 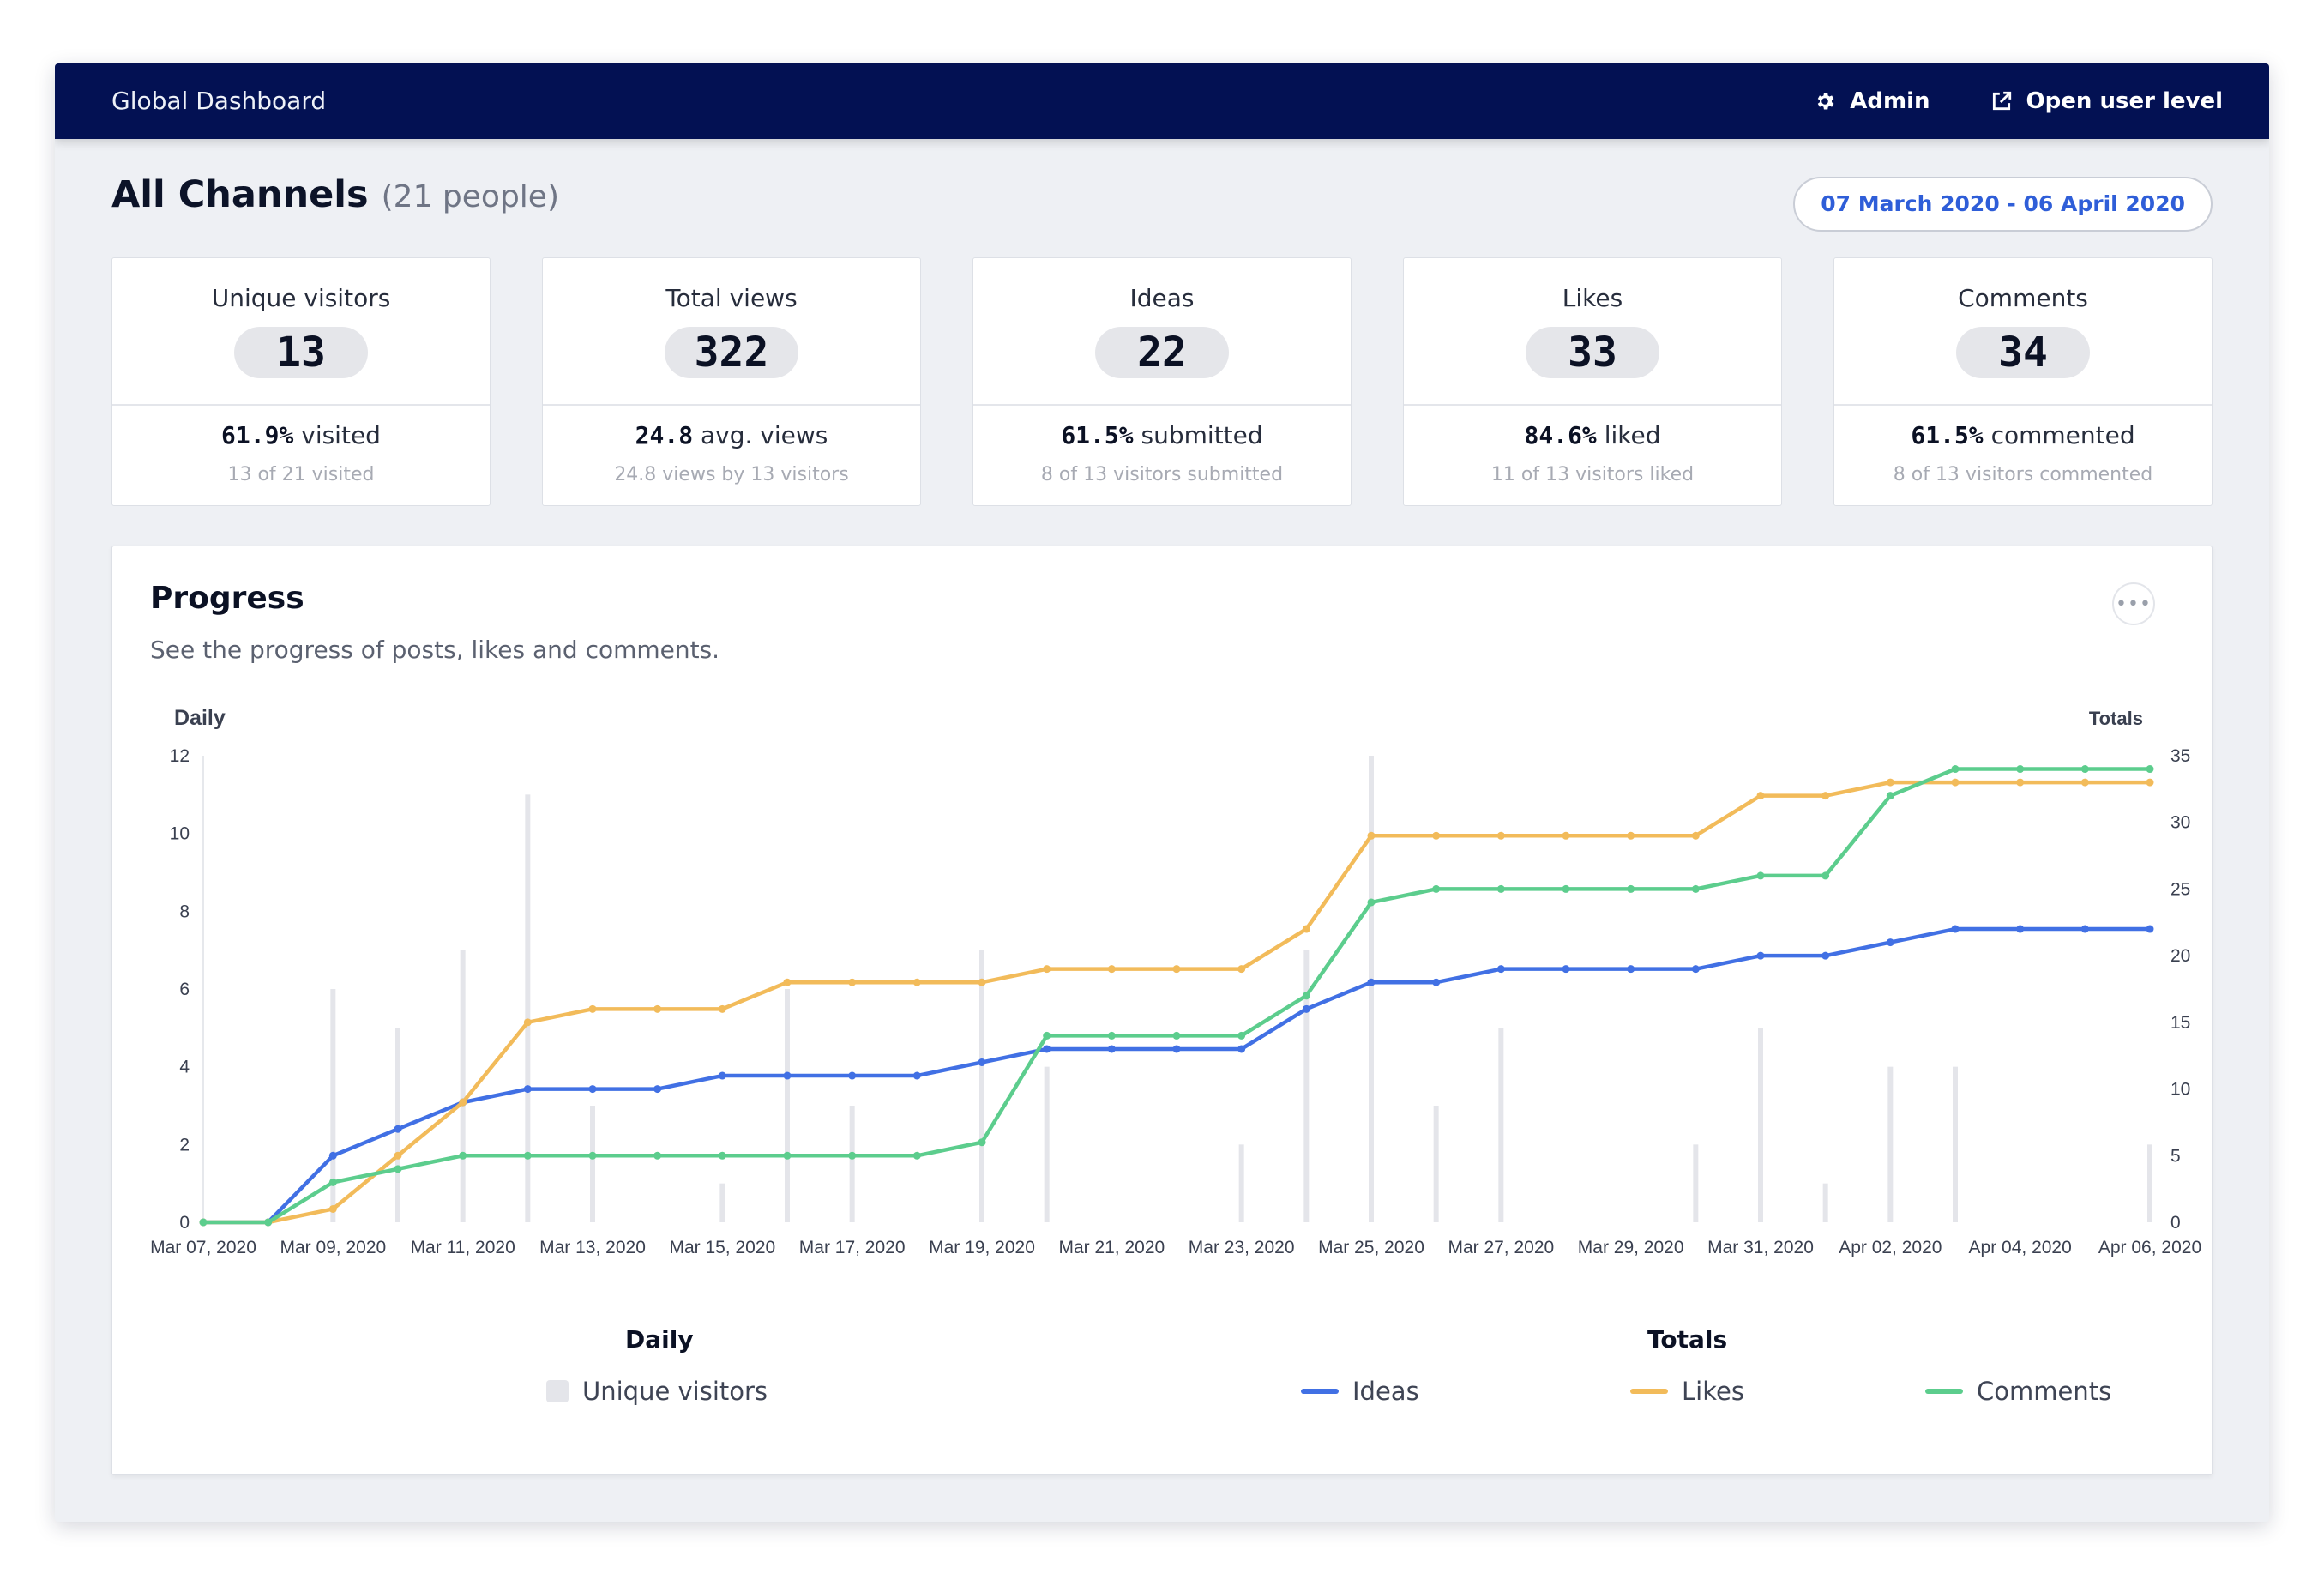 I want to click on x-tick-label: Mar 09, 2020, so click(x=333, y=1247).